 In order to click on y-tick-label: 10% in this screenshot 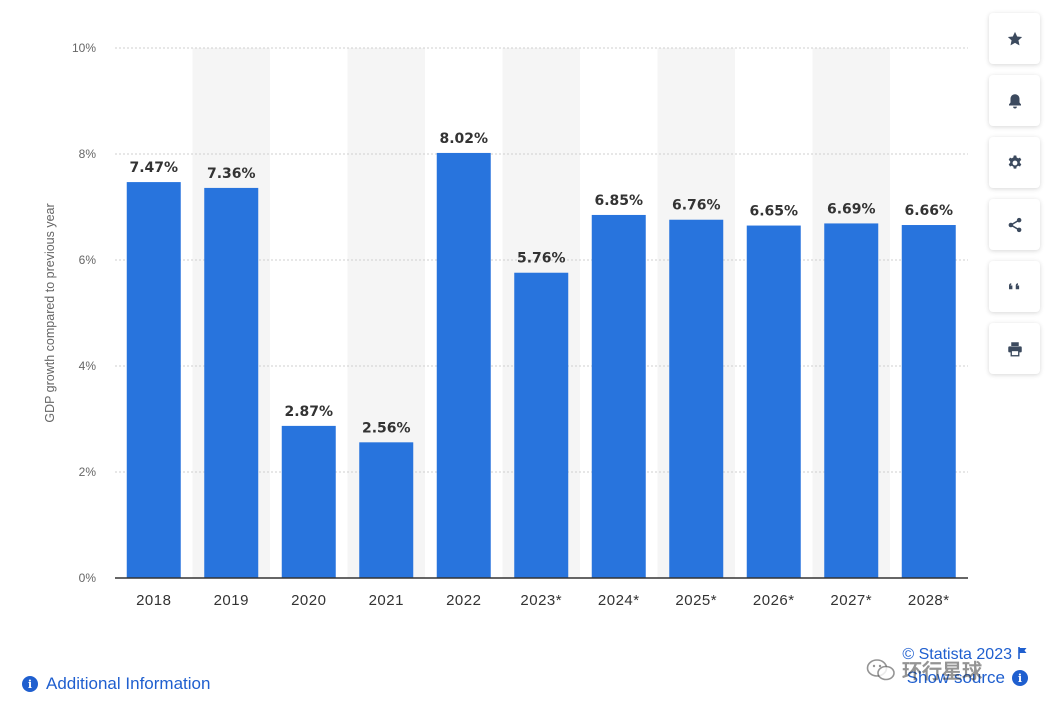, I will do `click(84, 48)`.